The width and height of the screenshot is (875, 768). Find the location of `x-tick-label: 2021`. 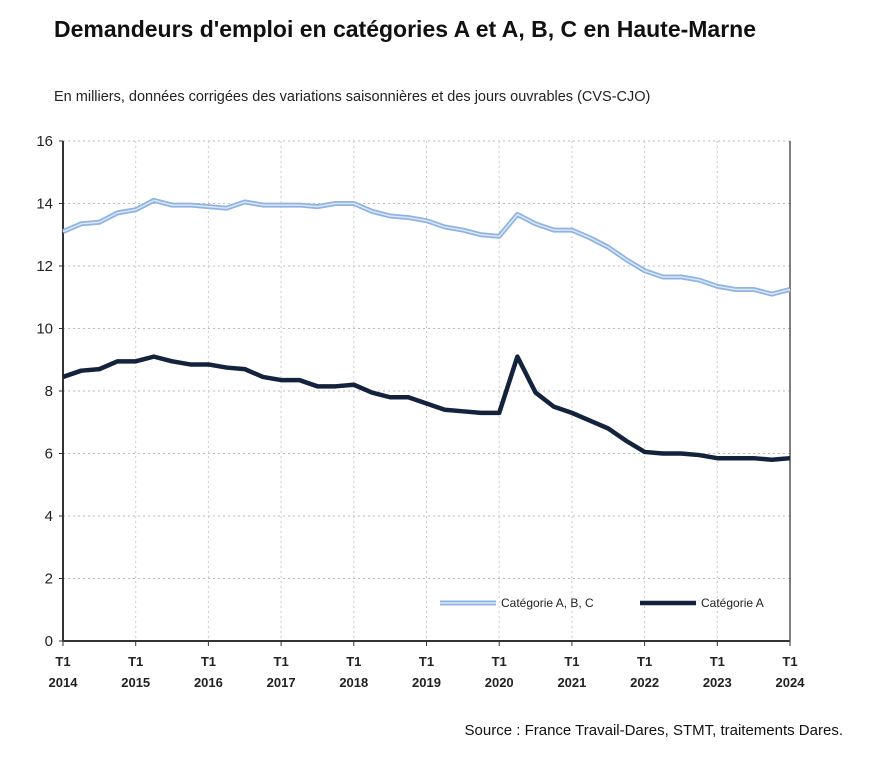

x-tick-label: 2021 is located at coordinates (571, 682).